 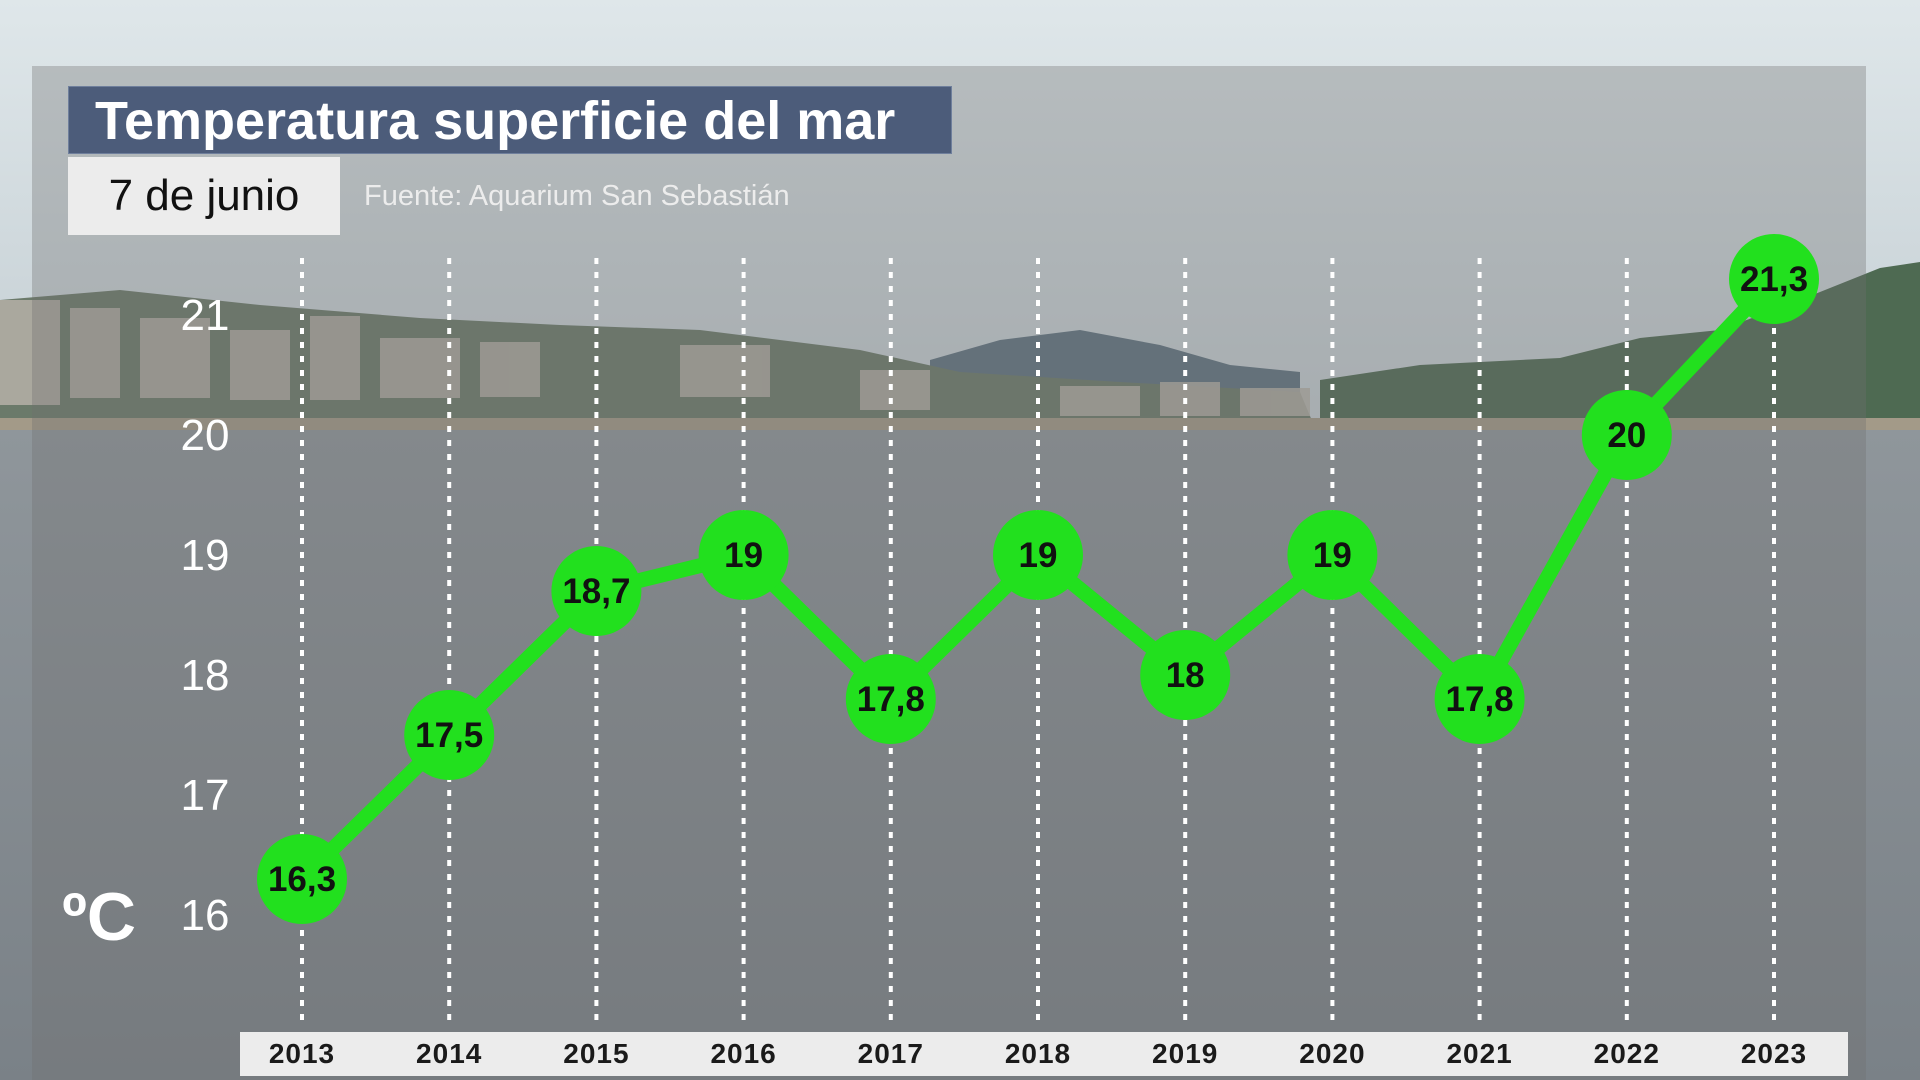 I want to click on title-banner: Temperatura superficie del mar, so click(x=510, y=120).